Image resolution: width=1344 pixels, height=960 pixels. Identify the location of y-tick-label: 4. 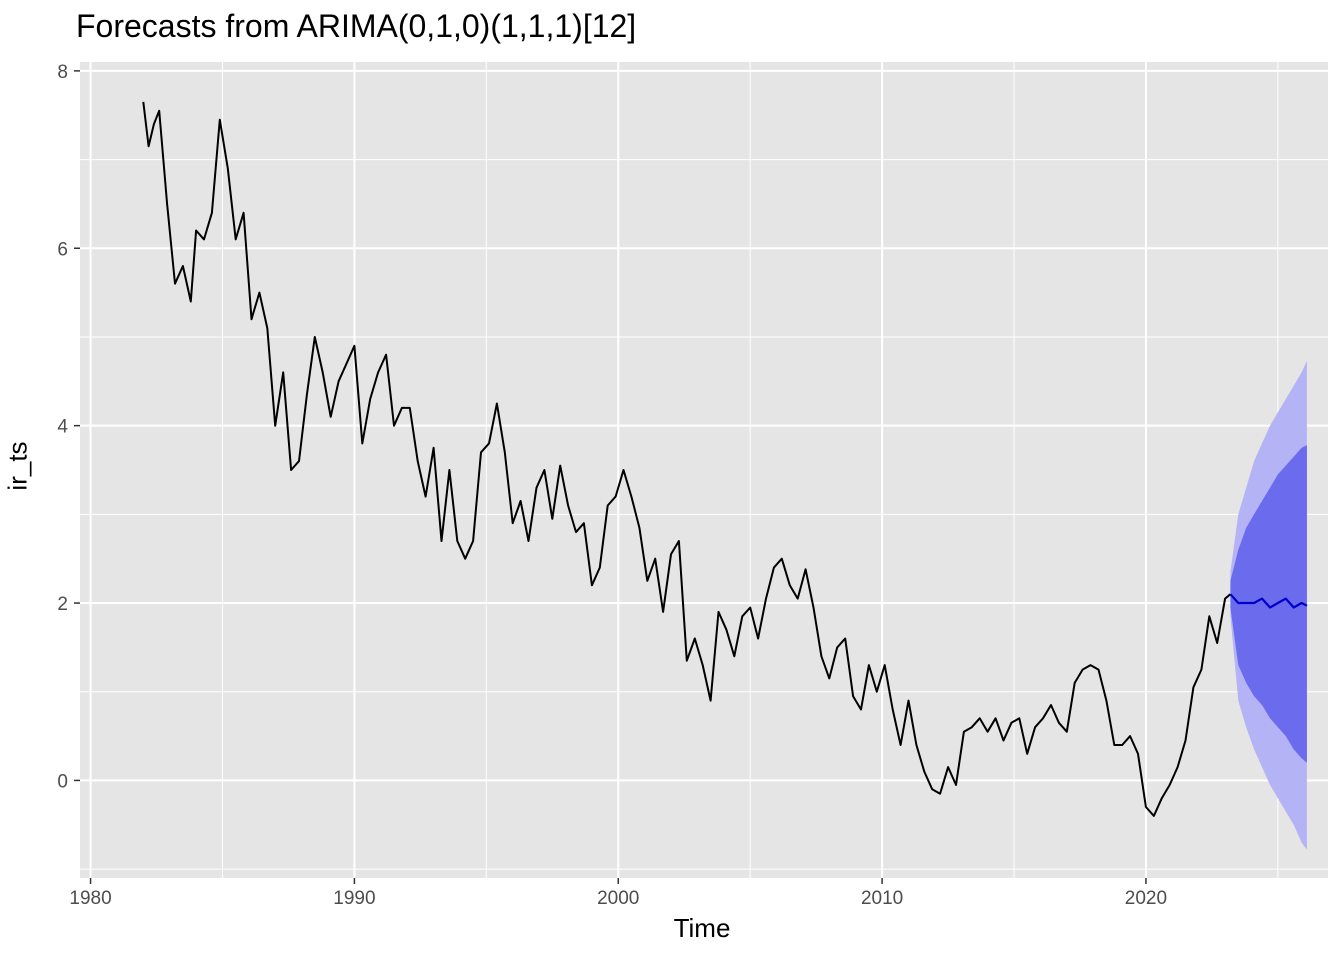
(62, 427).